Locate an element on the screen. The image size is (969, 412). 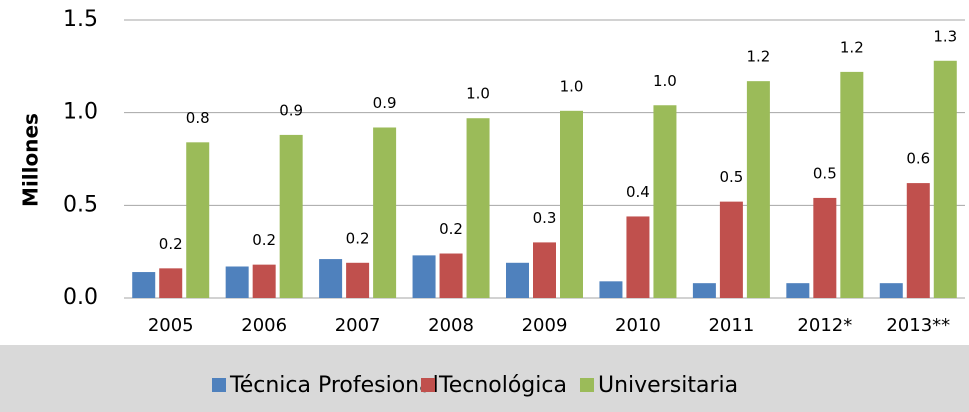
x-tick-label: 2010 is located at coordinates (638, 325).